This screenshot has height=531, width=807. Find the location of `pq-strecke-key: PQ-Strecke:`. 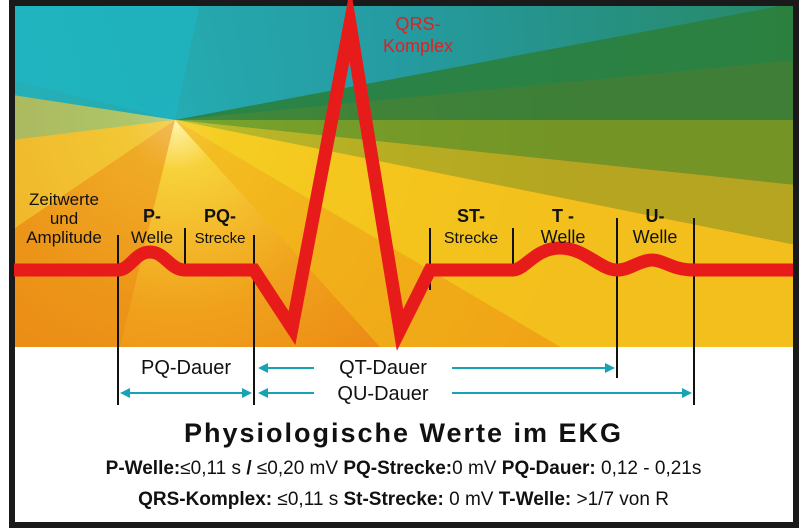

pq-strecke-key: PQ-Strecke: is located at coordinates (398, 468).